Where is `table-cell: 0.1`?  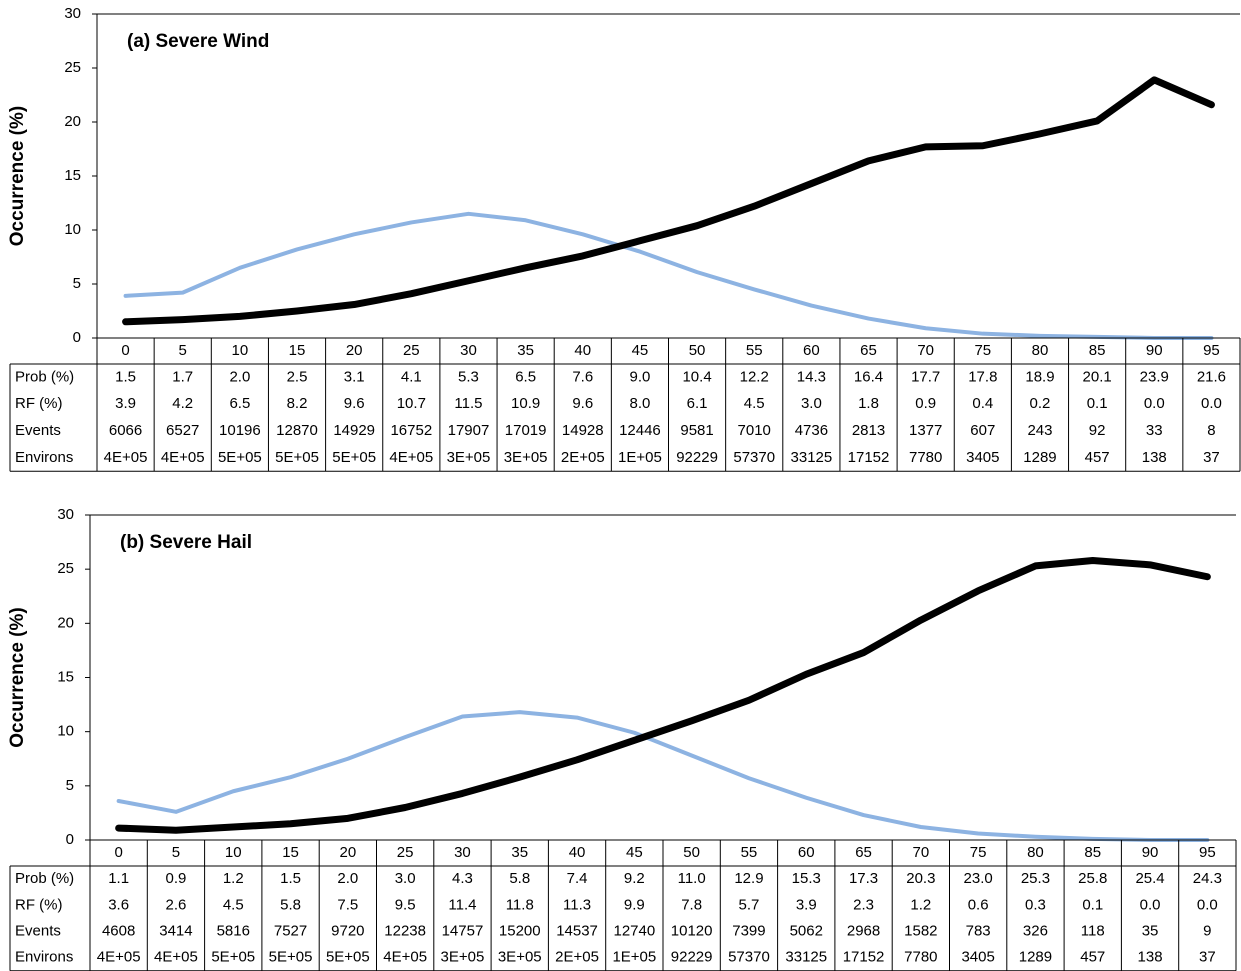
table-cell: 0.1 is located at coordinates (1097, 403).